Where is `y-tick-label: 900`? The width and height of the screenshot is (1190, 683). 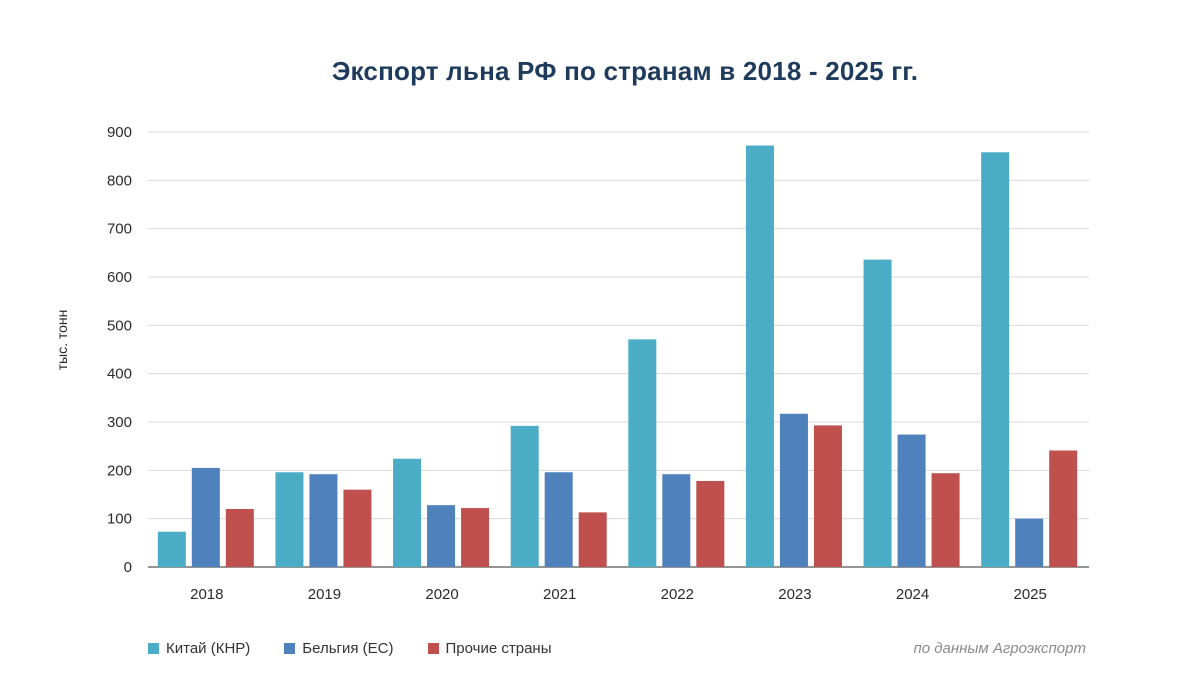
y-tick-label: 900 is located at coordinates (119, 132).